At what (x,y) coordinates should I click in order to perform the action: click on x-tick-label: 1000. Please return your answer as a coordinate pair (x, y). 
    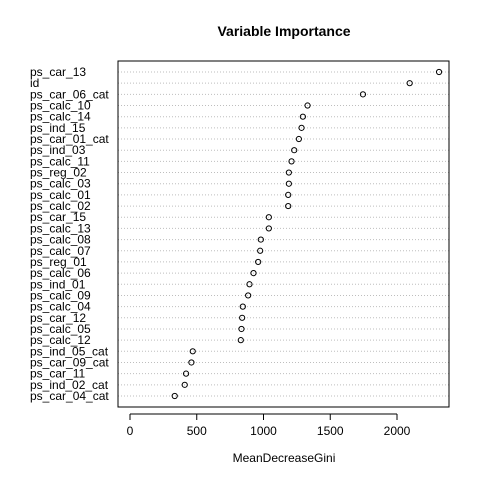
    Looking at the image, I should click on (263, 431).